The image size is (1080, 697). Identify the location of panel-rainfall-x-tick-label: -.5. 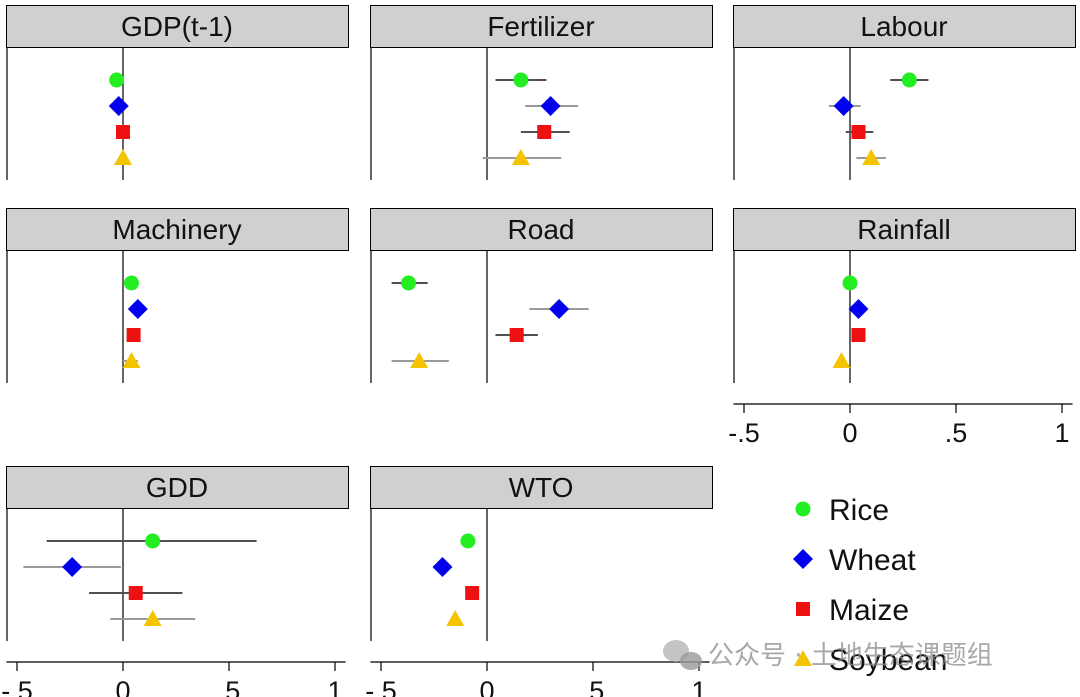
(744, 433).